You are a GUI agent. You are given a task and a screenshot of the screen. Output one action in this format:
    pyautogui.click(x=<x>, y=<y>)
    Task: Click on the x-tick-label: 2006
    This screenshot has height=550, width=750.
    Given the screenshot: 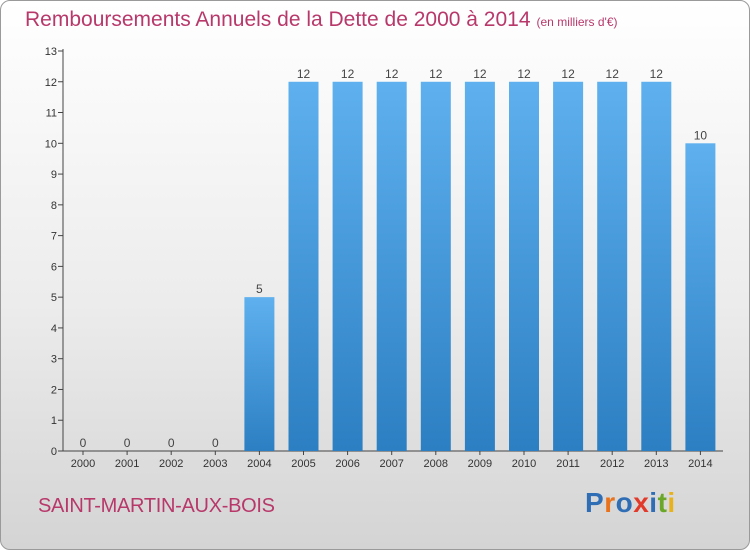 What is the action you would take?
    pyautogui.click(x=347, y=464)
    